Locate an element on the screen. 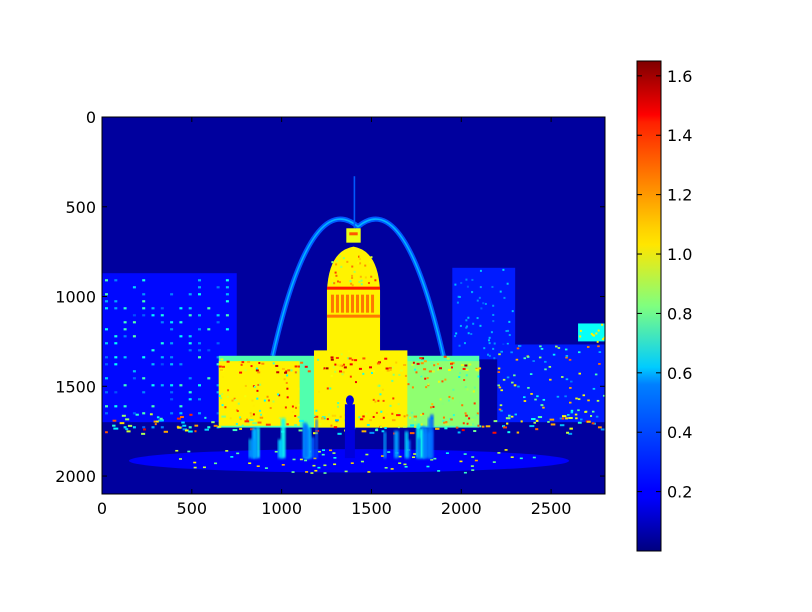 The image size is (812, 612). region-spire is located at coordinates (355, 202).